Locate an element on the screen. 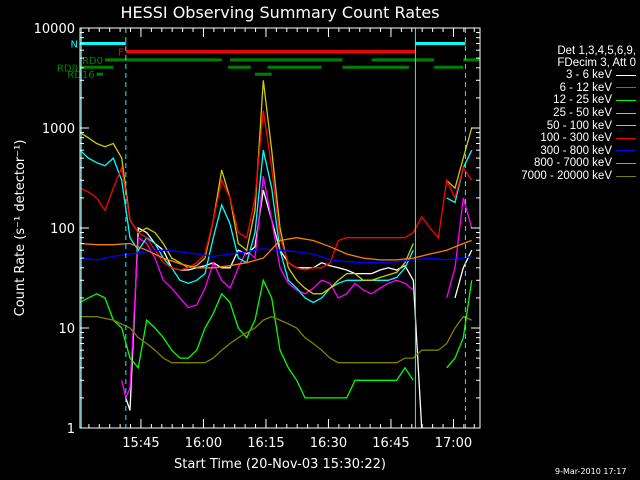 This screenshot has width=640, height=480. legend-entry-7: 800 - 7000 keV is located at coordinates (560, 163).